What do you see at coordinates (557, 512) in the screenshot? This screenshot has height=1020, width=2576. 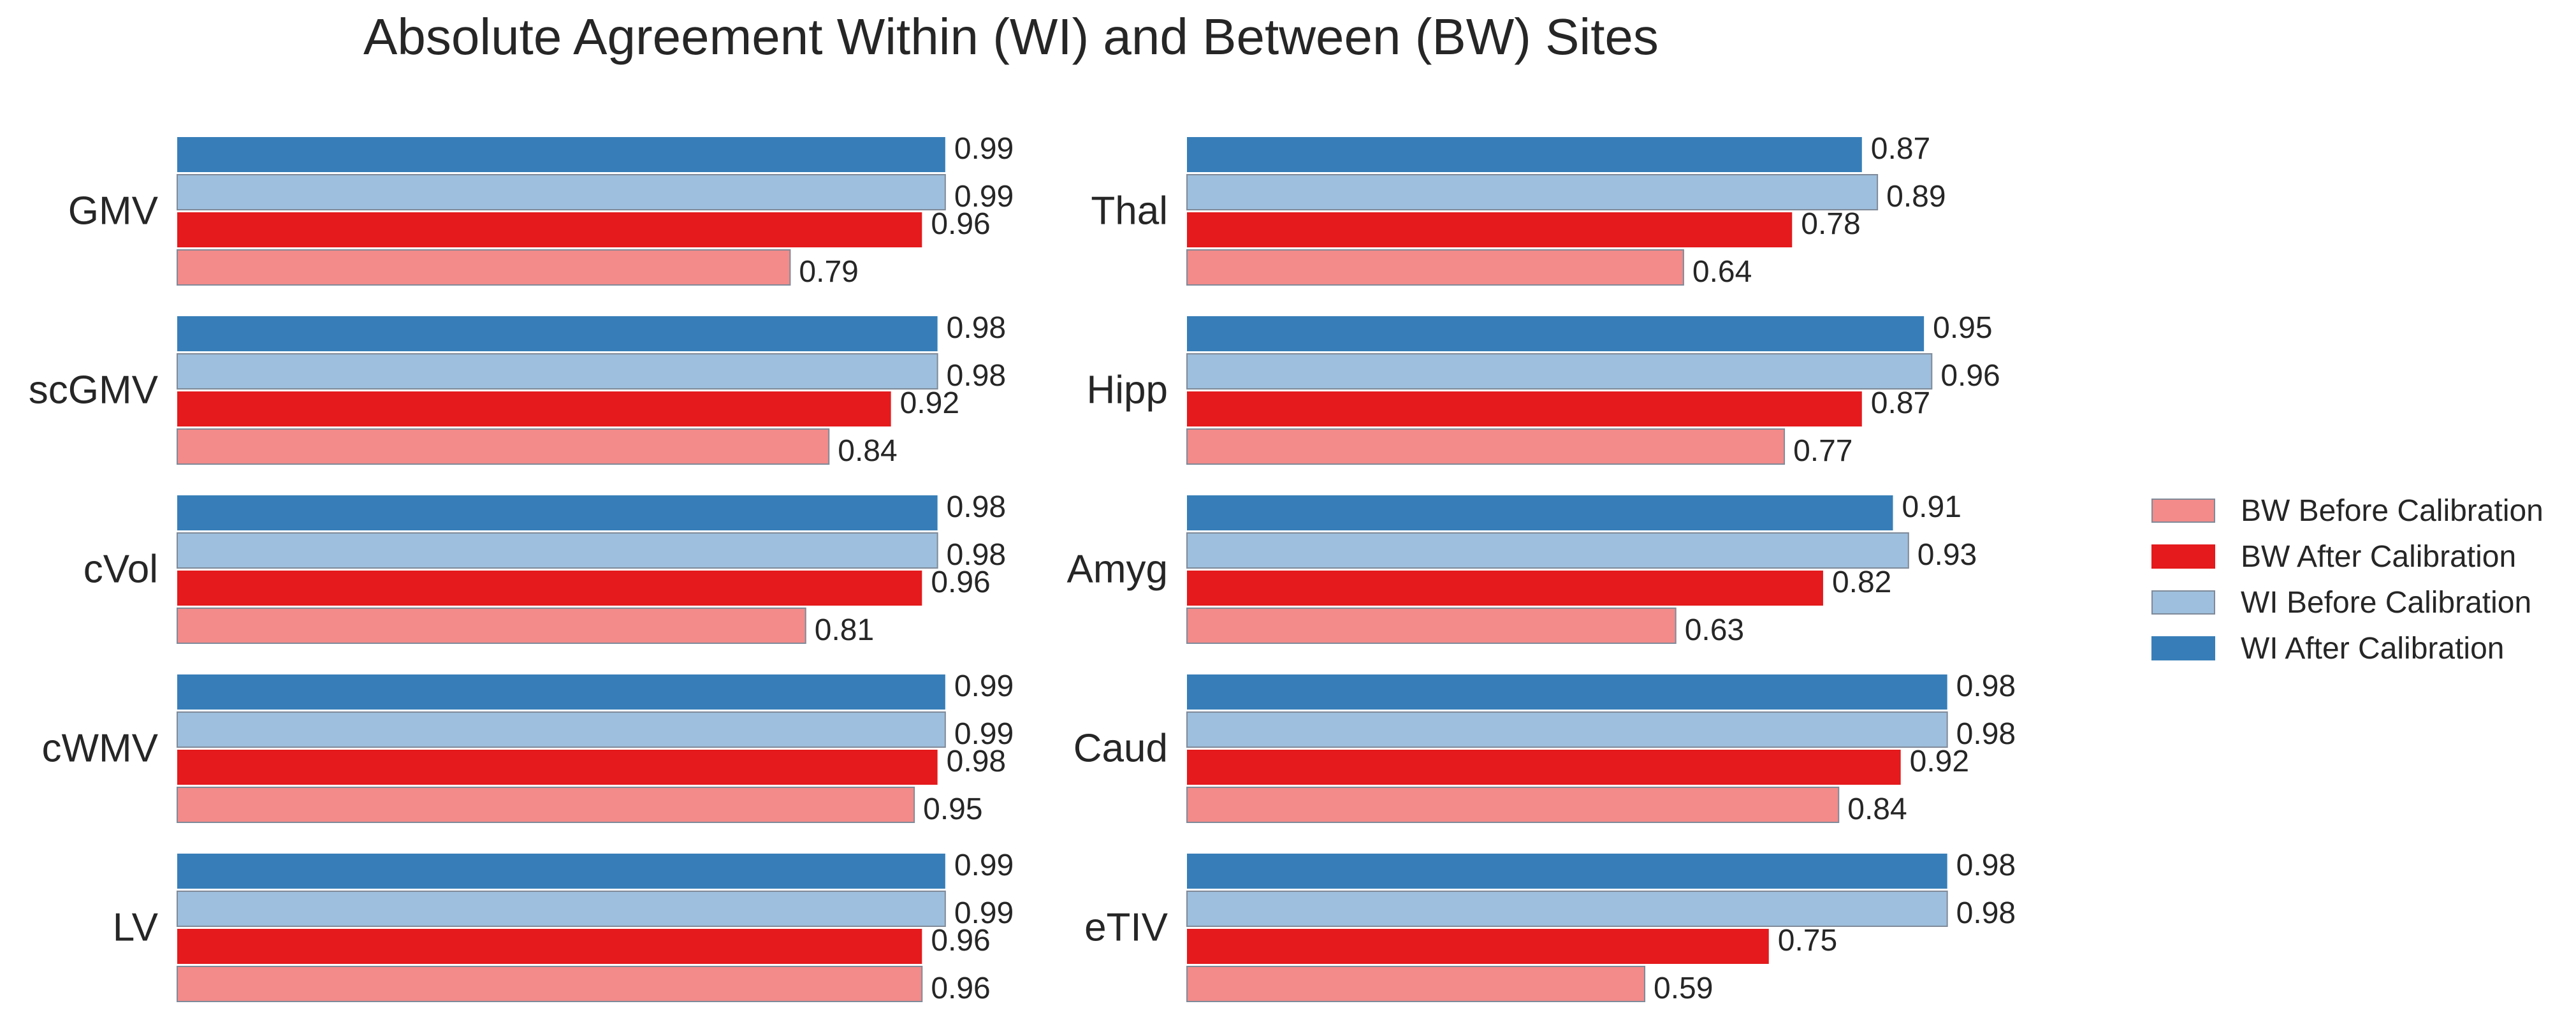 I see `bar-cvol-wi-after-calibration` at bounding box center [557, 512].